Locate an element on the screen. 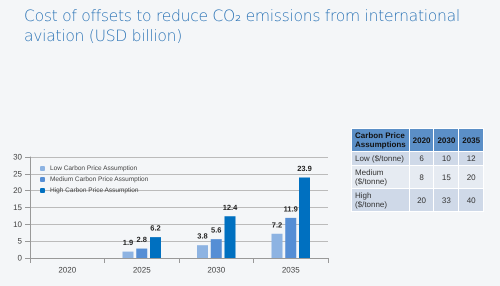 This screenshot has width=500, height=286. category-label: Low ($/tonne) is located at coordinates (379, 158).